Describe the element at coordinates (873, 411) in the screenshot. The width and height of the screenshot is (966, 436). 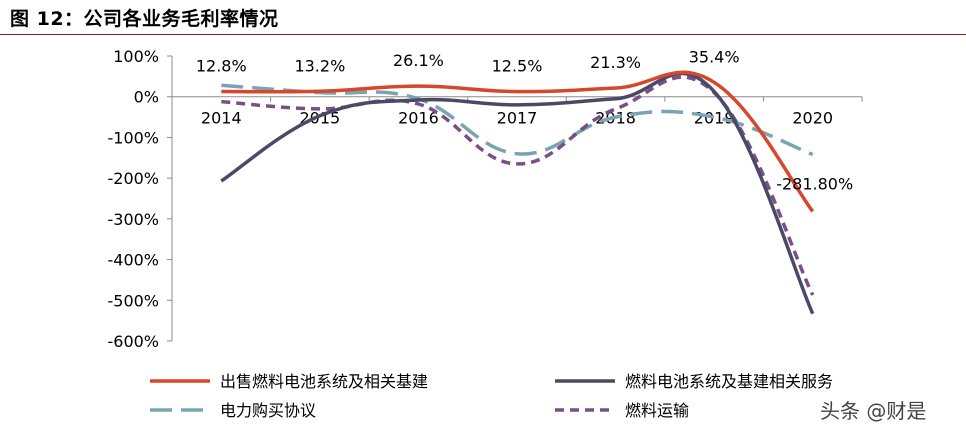
I see `watermark: 头条 @财是` at that location.